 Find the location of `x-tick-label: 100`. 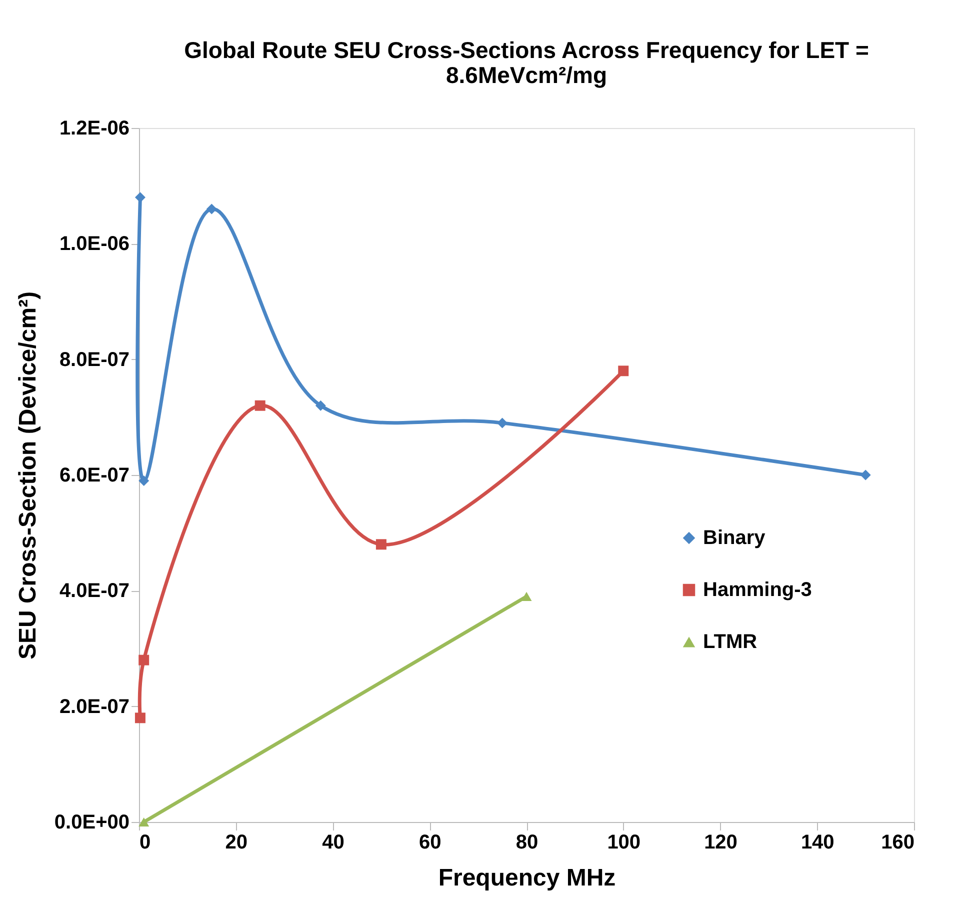

x-tick-label: 100 is located at coordinates (624, 843).